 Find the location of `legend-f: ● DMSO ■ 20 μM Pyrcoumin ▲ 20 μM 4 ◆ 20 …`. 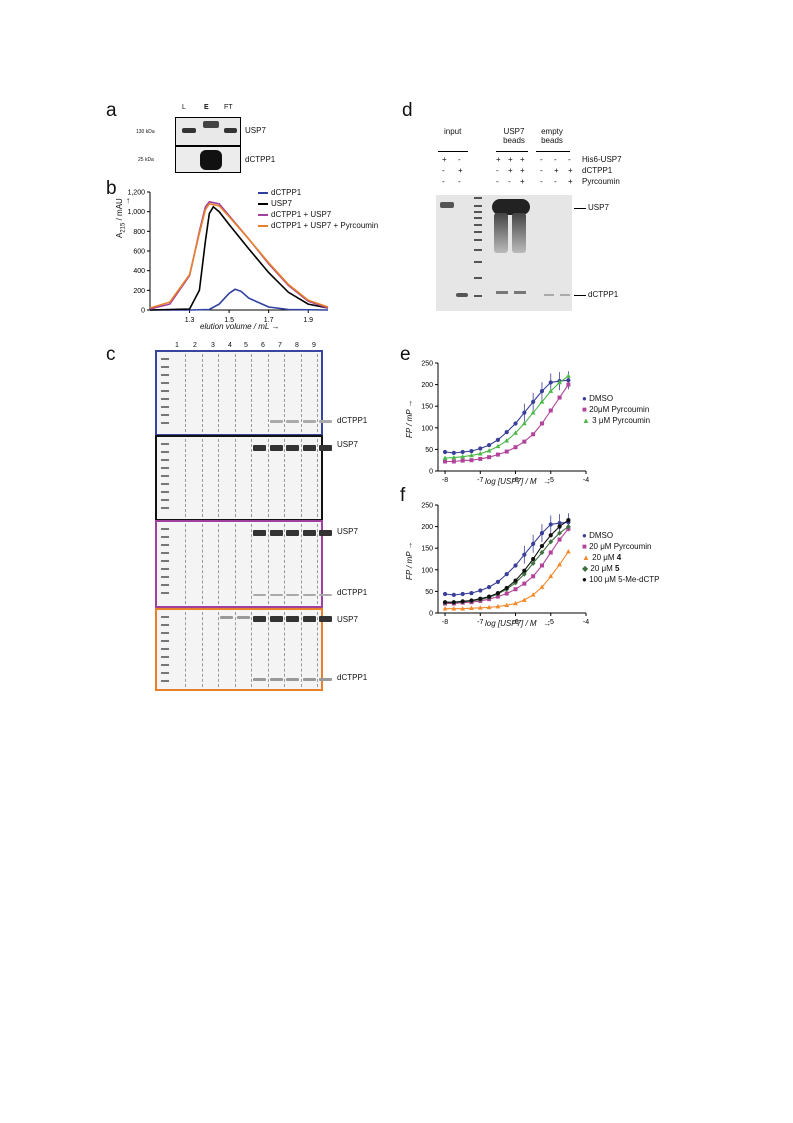

legend-f: ● DMSO ■ 20 μM Pyrcoumin ▲ 20 μM 4 ◆ 20 … is located at coordinates (620, 557).